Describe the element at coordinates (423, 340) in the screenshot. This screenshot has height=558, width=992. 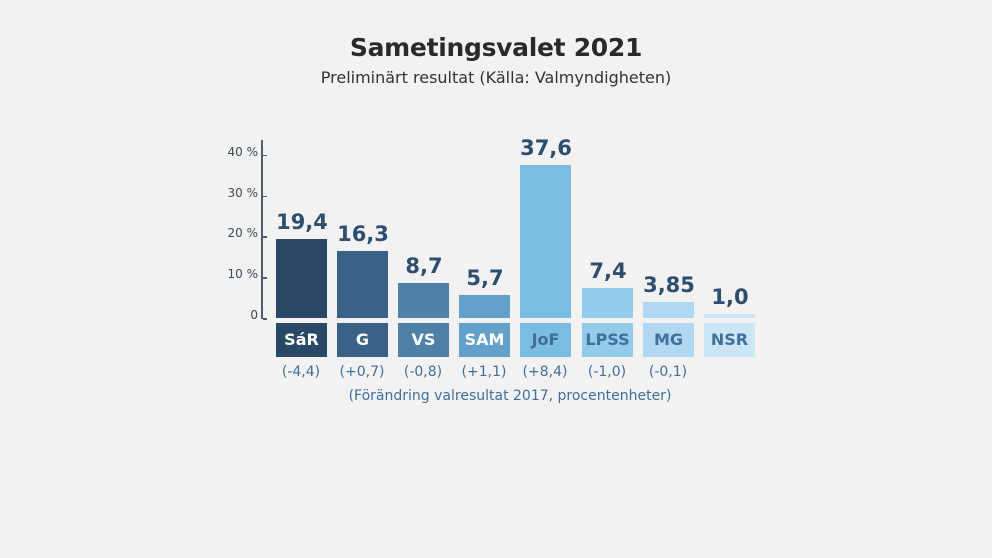
I see `party-label: VS` at that location.